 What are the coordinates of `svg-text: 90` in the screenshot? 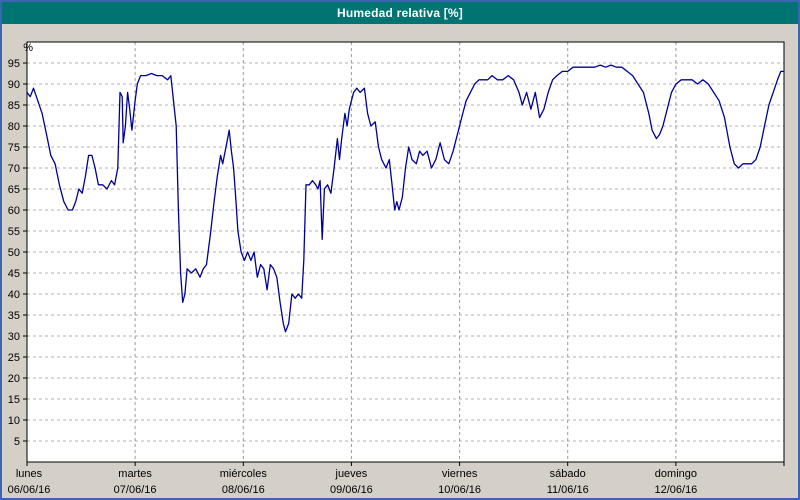 It's located at (14, 85).